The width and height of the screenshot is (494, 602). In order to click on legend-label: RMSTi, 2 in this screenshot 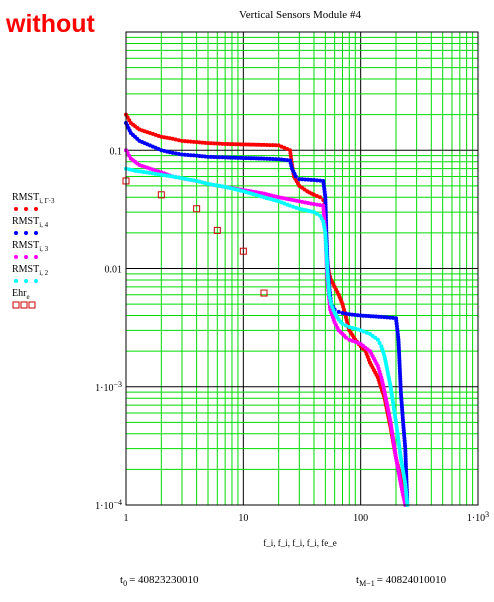, I will do `click(30, 270)`.